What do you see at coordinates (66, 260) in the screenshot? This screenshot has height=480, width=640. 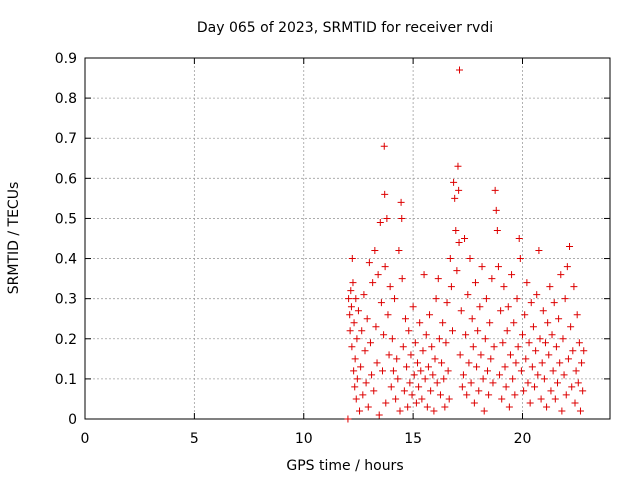 I see `y-tick-label: 0.4` at bounding box center [66, 260].